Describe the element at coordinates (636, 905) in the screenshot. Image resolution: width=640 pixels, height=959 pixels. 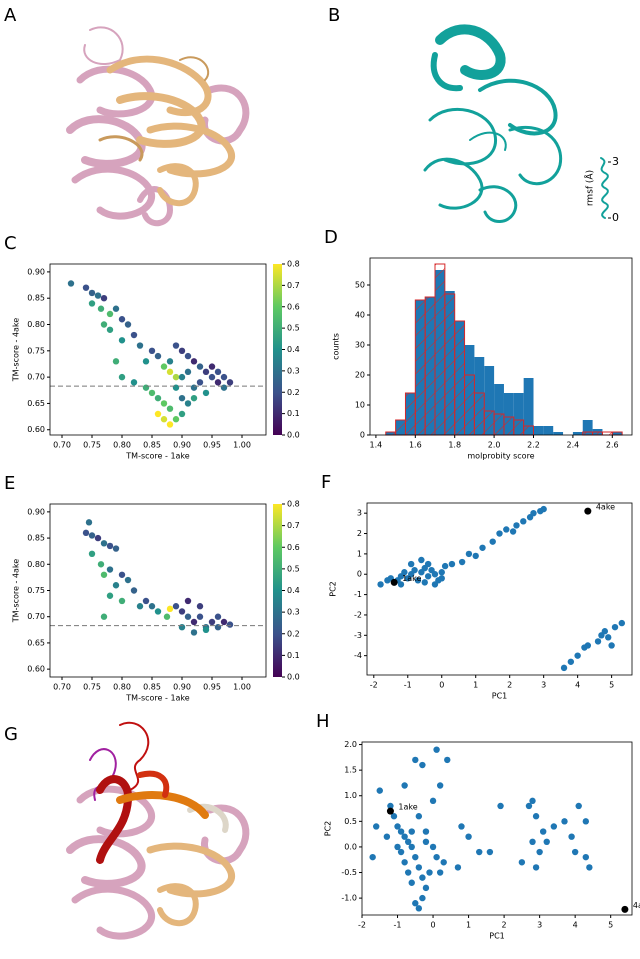
I see `highlight-label: 4ake` at that location.